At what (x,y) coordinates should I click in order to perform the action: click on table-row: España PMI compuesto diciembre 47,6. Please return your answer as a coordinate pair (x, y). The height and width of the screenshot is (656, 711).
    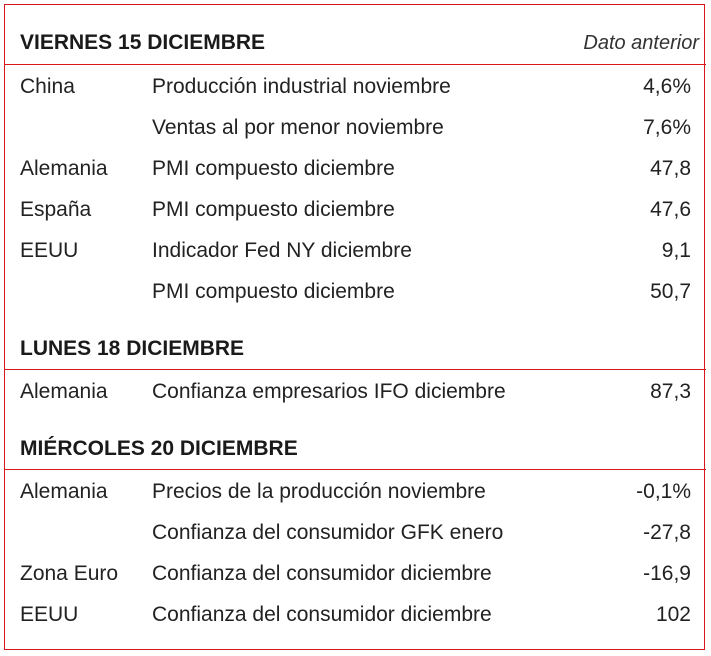
    Looking at the image, I should click on (355, 209).